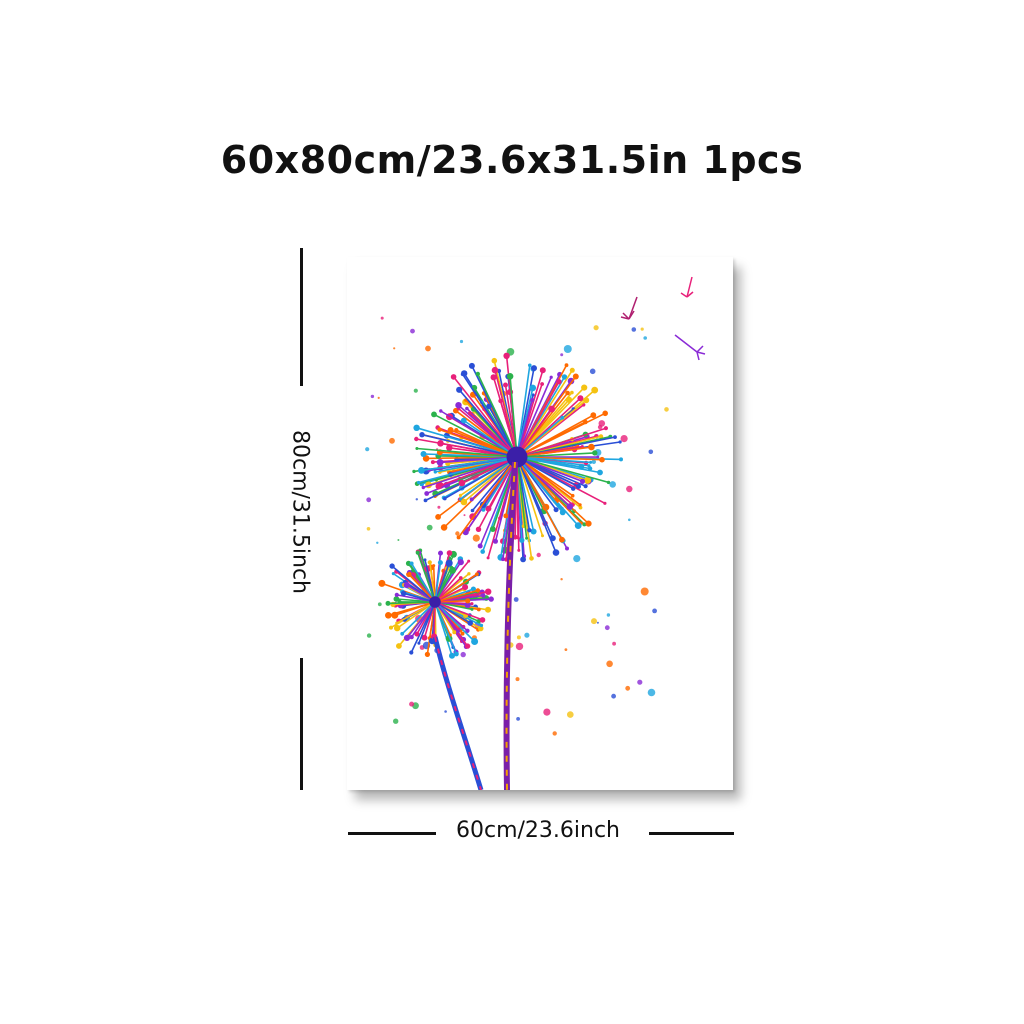  Describe the element at coordinates (392, 833) in the screenshot. I see `width-dimension-line-left` at that location.